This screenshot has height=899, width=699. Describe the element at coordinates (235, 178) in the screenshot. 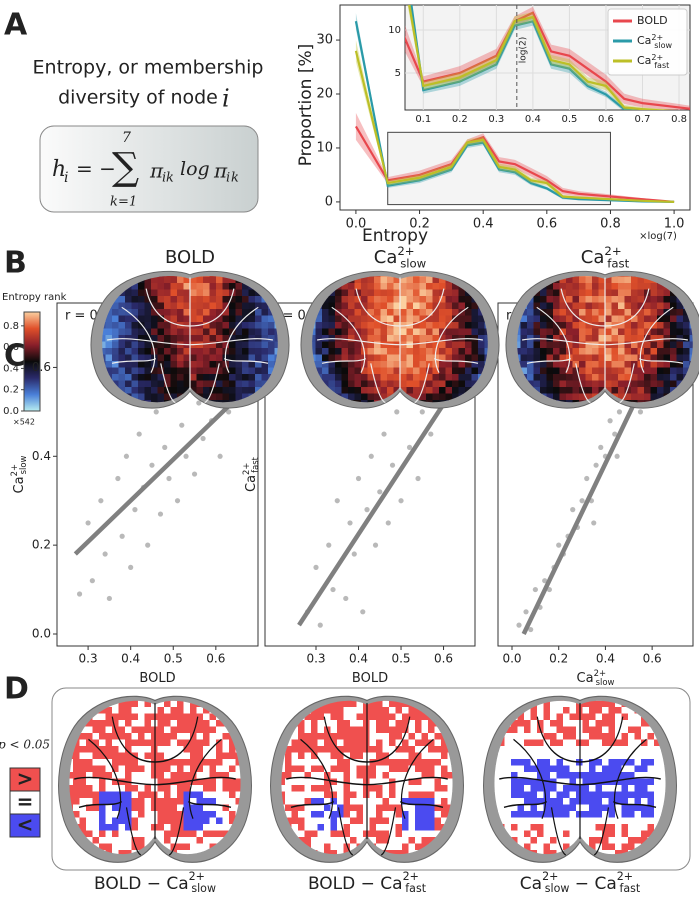

I see `formula-part: k` at that location.